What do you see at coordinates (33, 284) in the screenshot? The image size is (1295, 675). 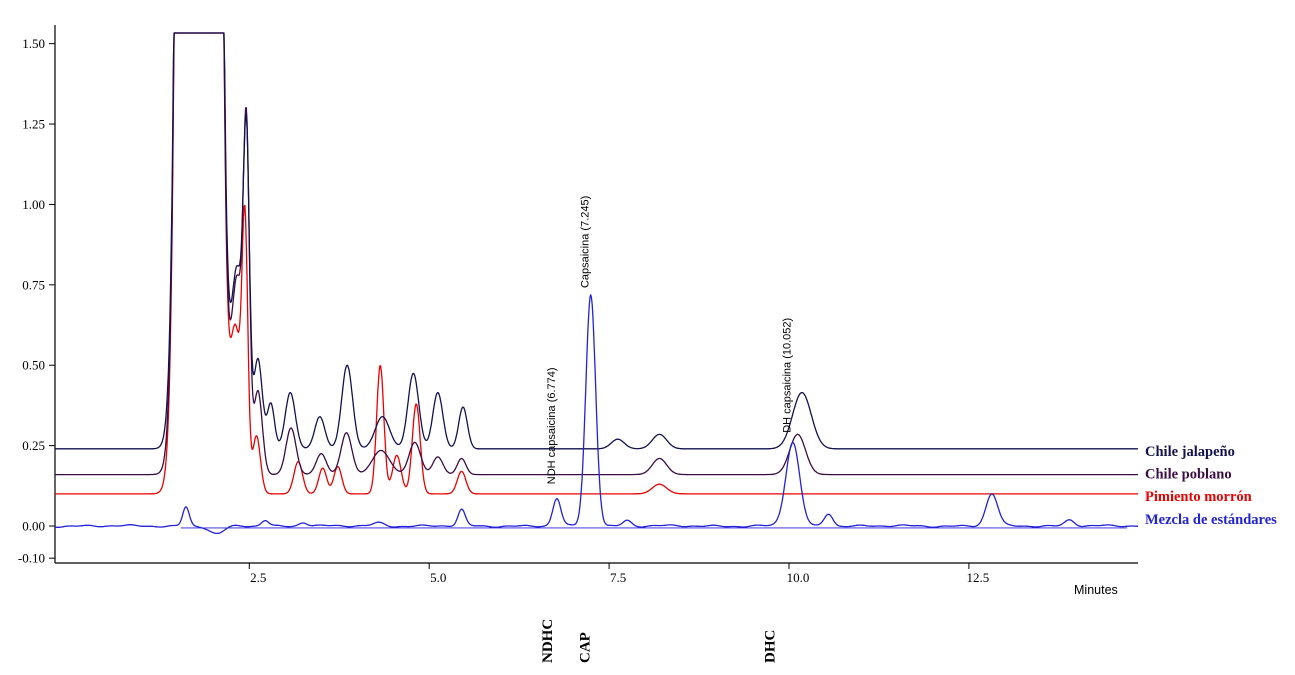 I see `y-tick-label: 0.75` at bounding box center [33, 284].